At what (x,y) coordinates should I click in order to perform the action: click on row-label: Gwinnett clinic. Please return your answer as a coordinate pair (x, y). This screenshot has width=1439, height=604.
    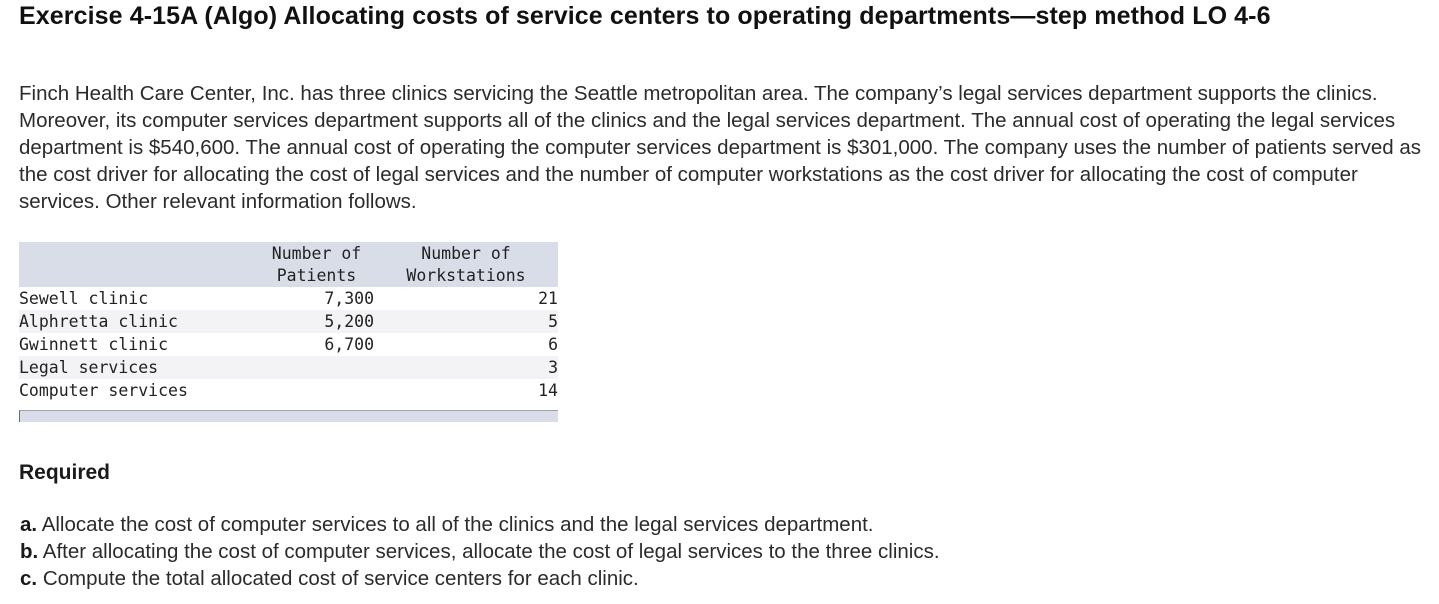
    Looking at the image, I should click on (94, 344).